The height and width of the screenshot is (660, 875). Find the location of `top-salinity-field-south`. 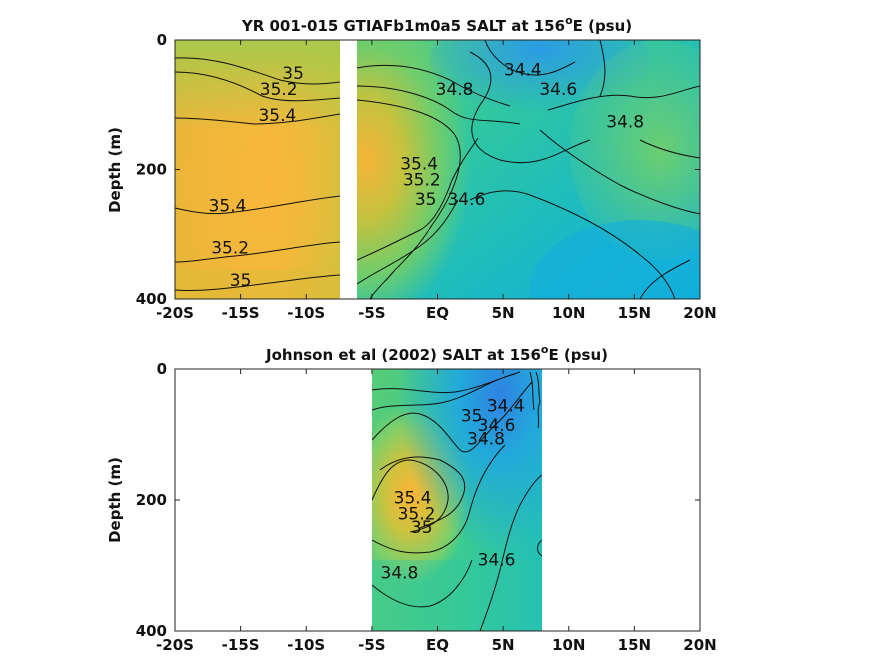

top-salinity-field-south is located at coordinates (257, 169).